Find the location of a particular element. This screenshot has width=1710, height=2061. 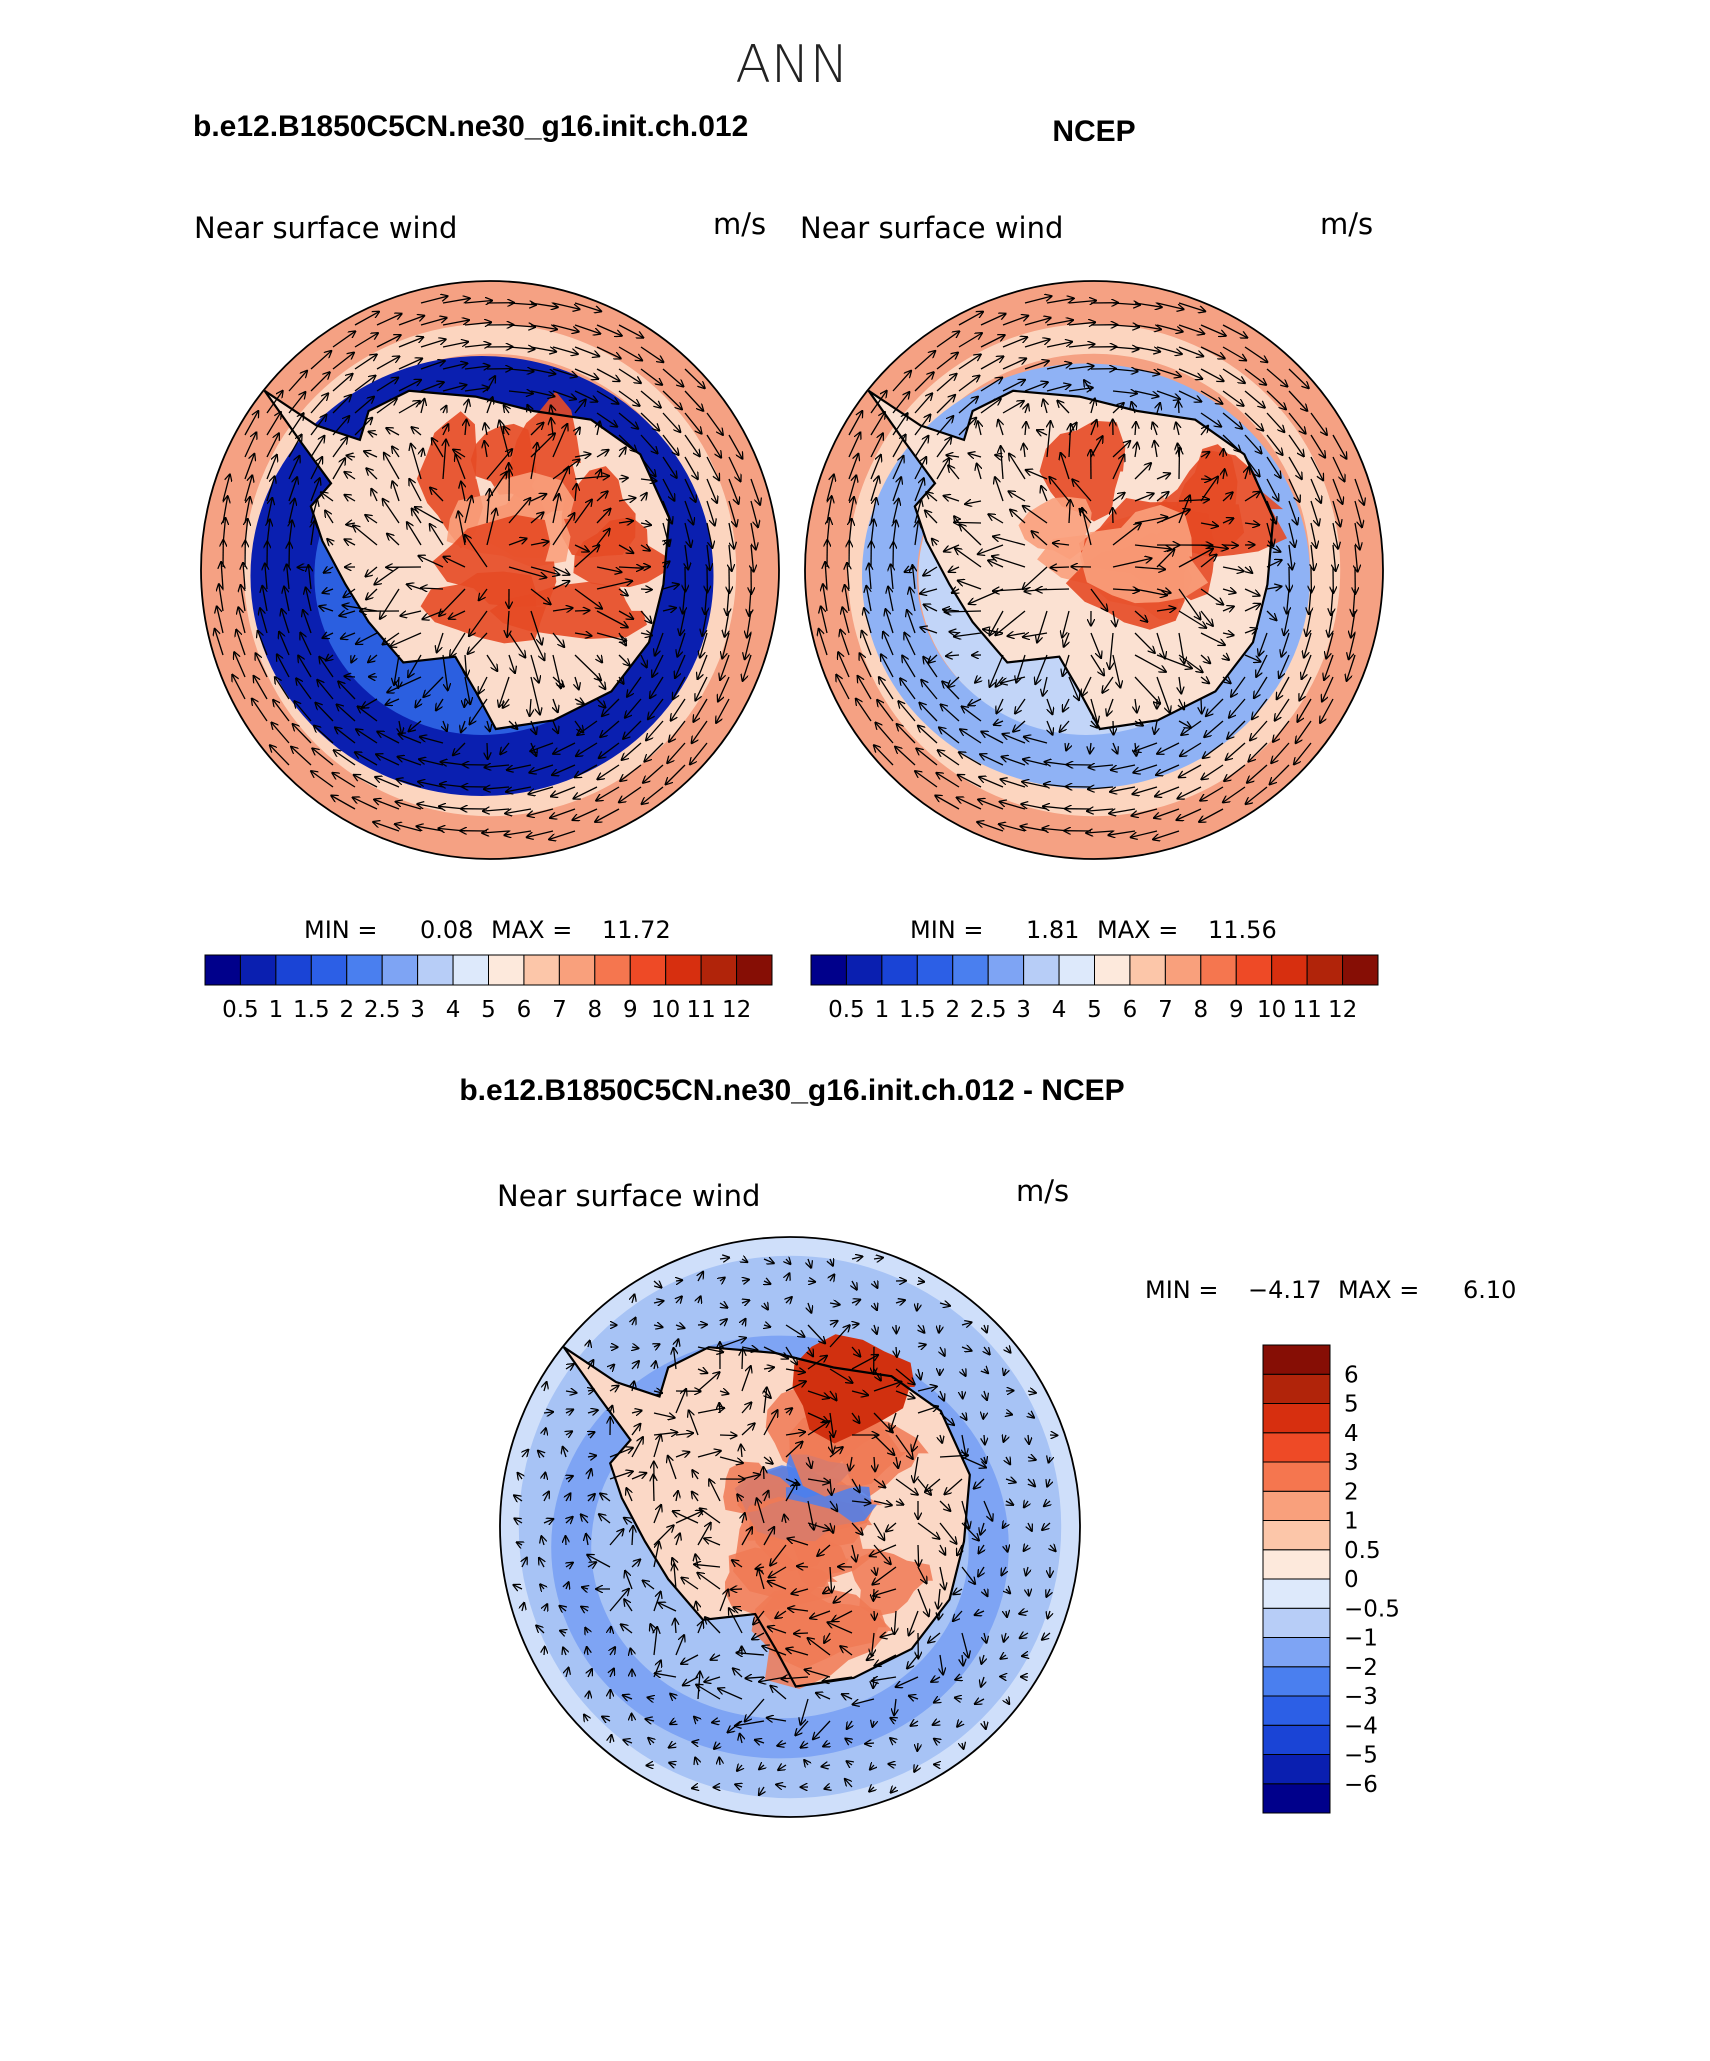

colorbar-tick-label: 5 is located at coordinates (1094, 1010).